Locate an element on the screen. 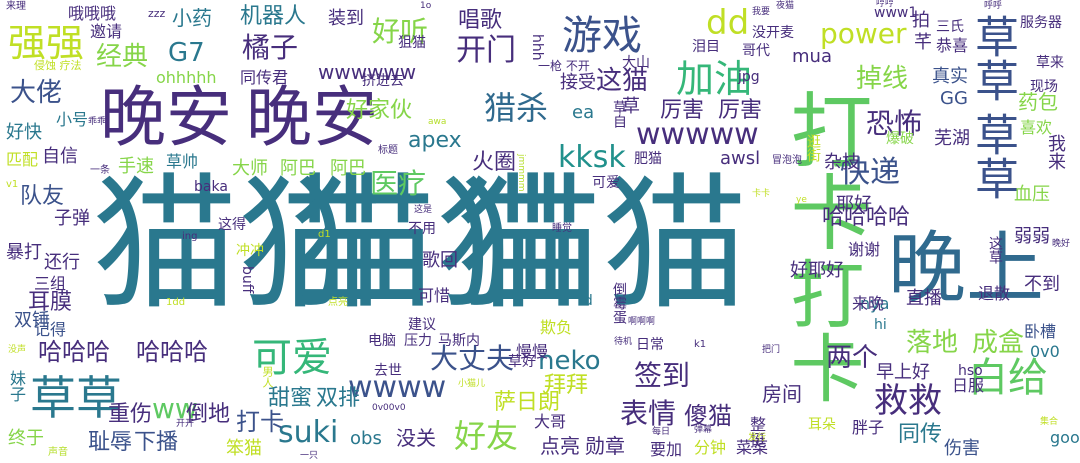  word-kaka: 卡卡 is located at coordinates (761, 194).